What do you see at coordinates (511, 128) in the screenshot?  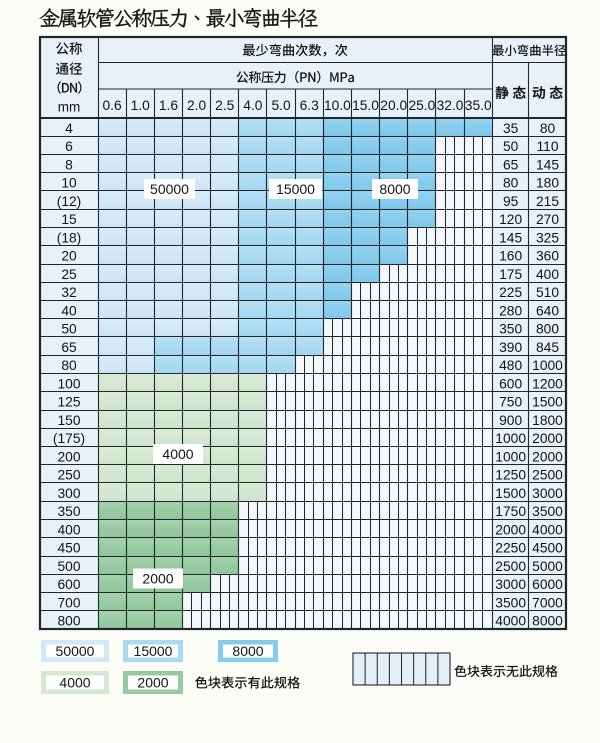 I see `svg-text: 35` at bounding box center [511, 128].